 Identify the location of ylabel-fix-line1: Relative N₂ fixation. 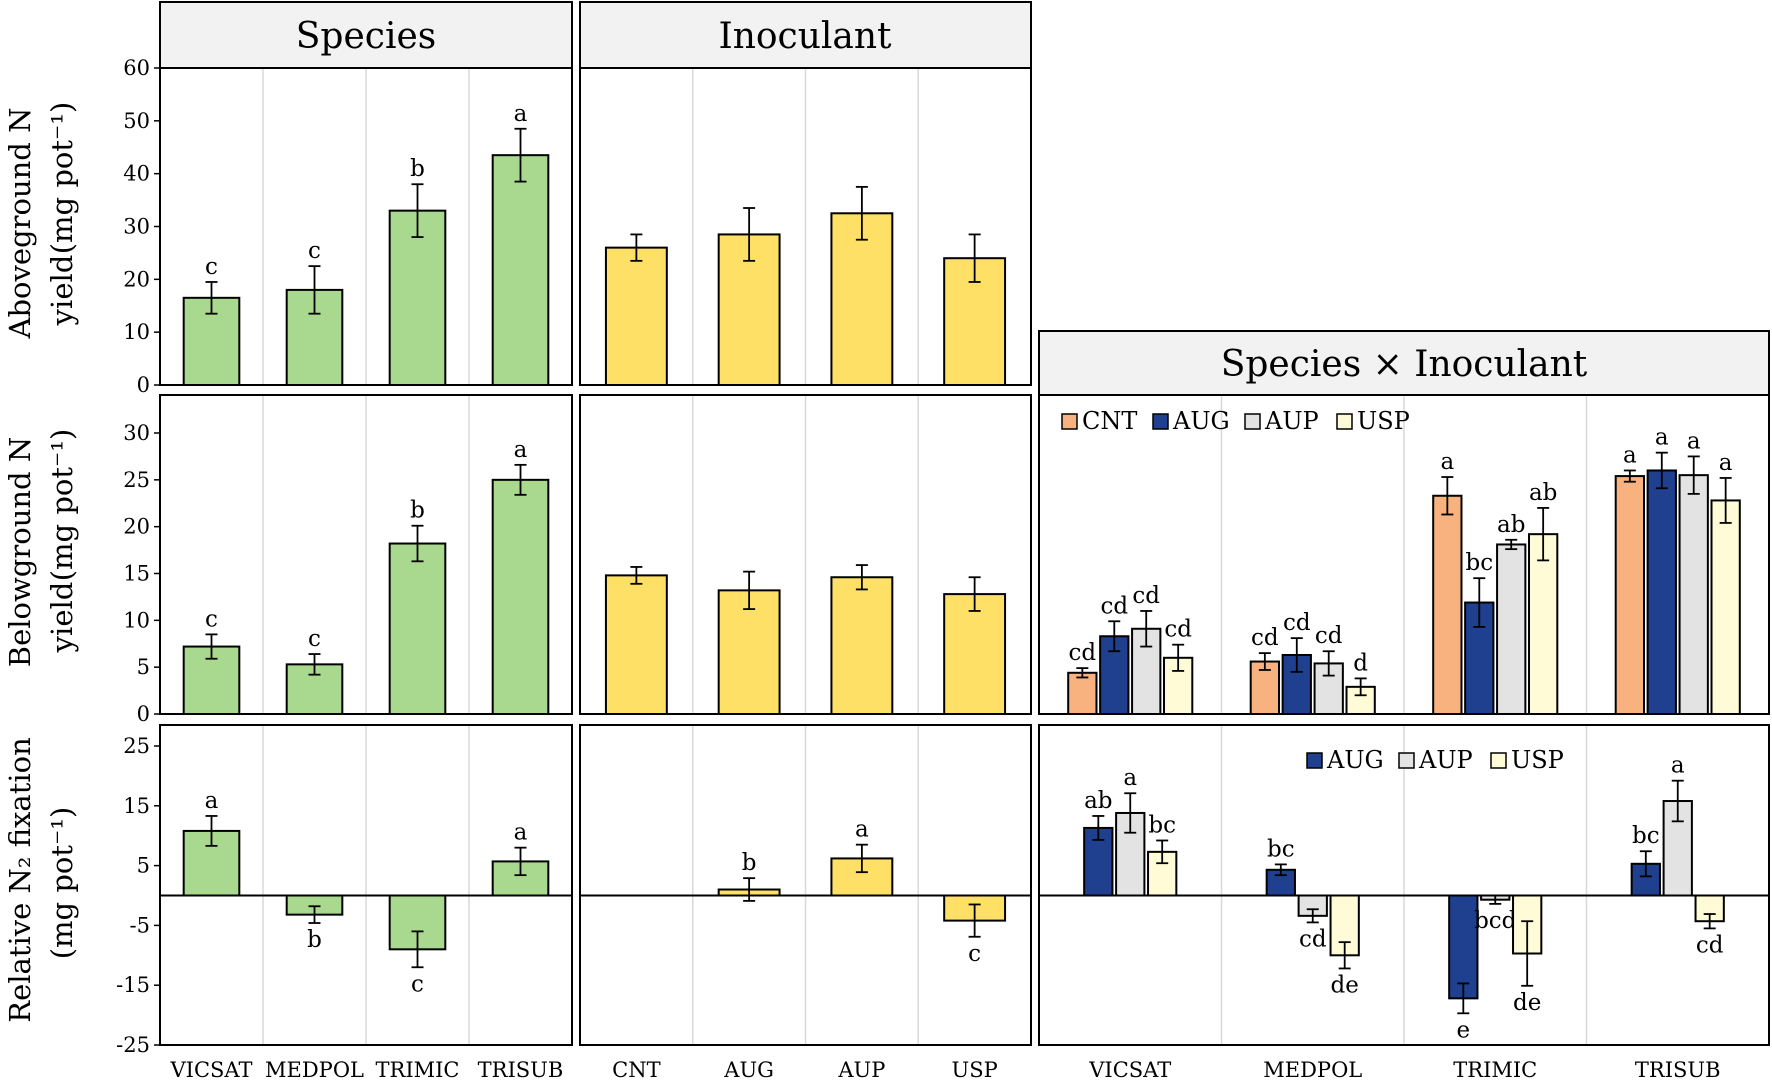
(20, 880).